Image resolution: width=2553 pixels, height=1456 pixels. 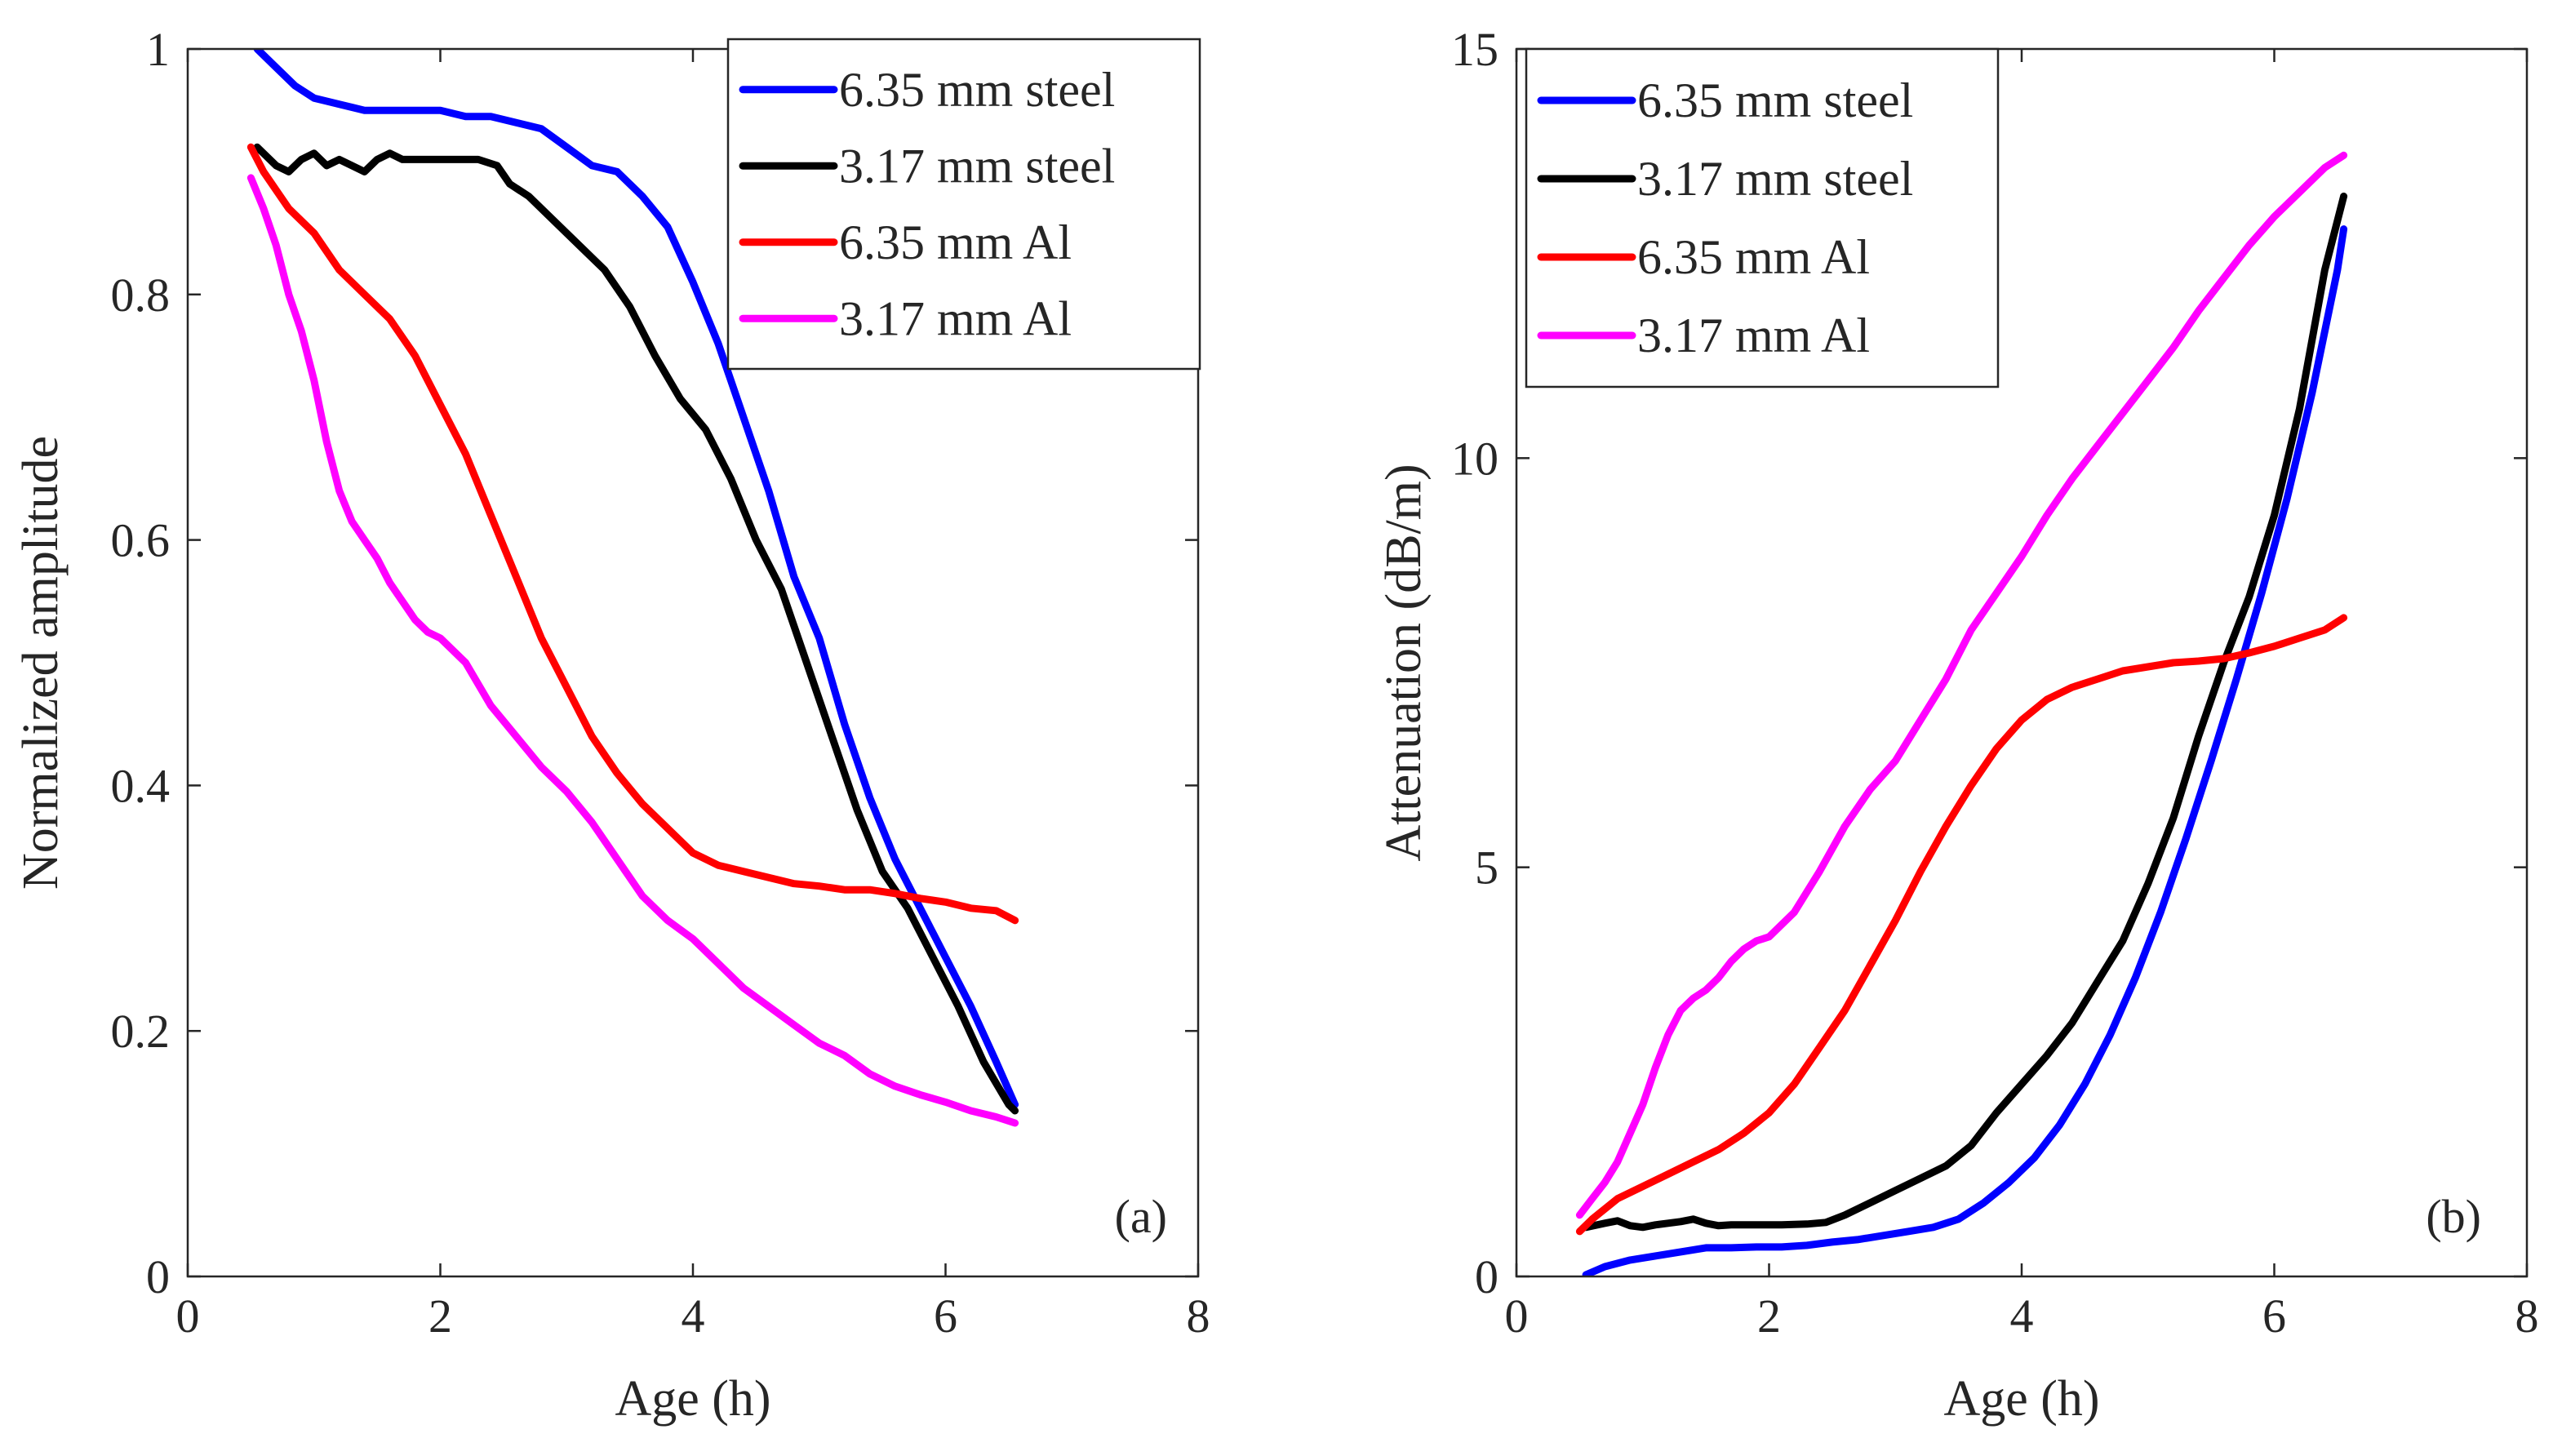 What do you see at coordinates (141, 1031) in the screenshot?
I see `y-tick-label: 0.2` at bounding box center [141, 1031].